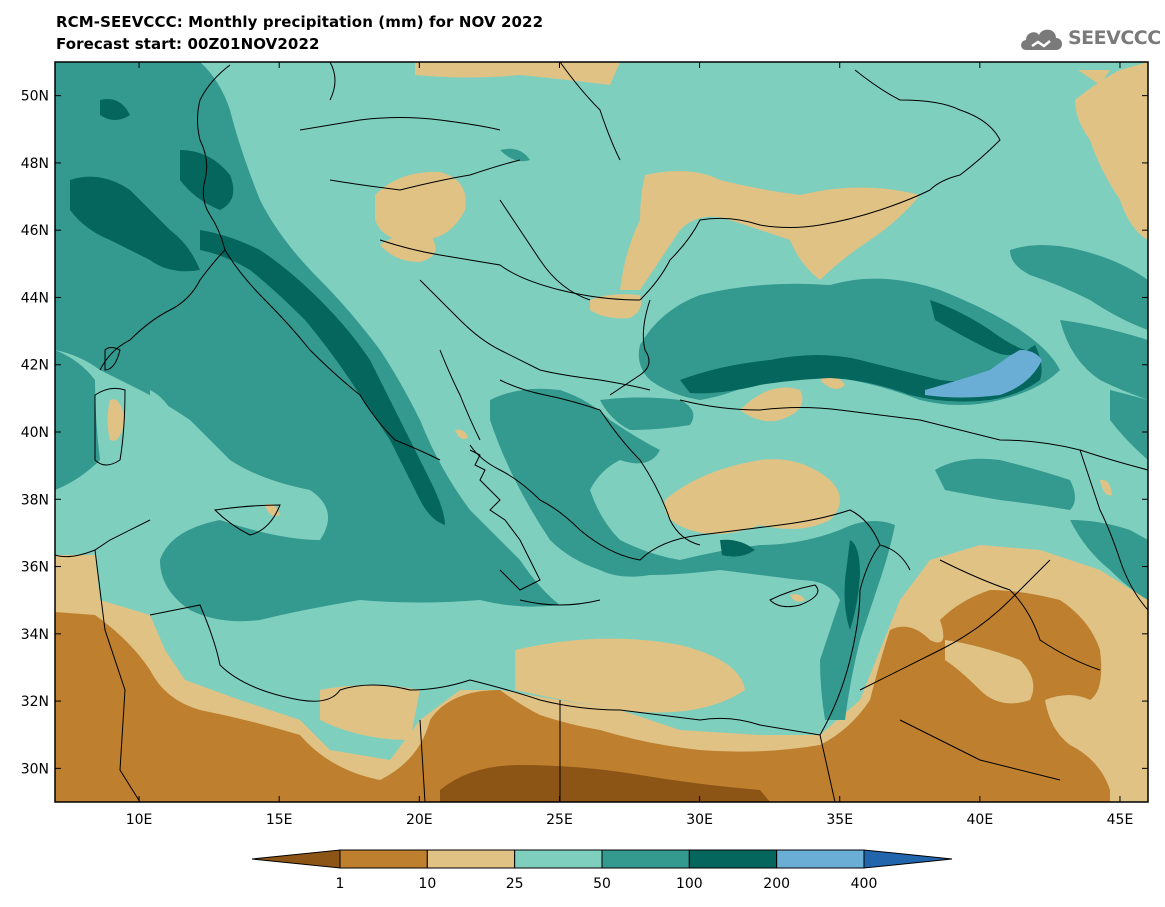 The image size is (1165, 907). Describe the element at coordinates (602, 870) in the screenshot. I see `colorbar: 1 10 25 50 100 200 400` at that location.